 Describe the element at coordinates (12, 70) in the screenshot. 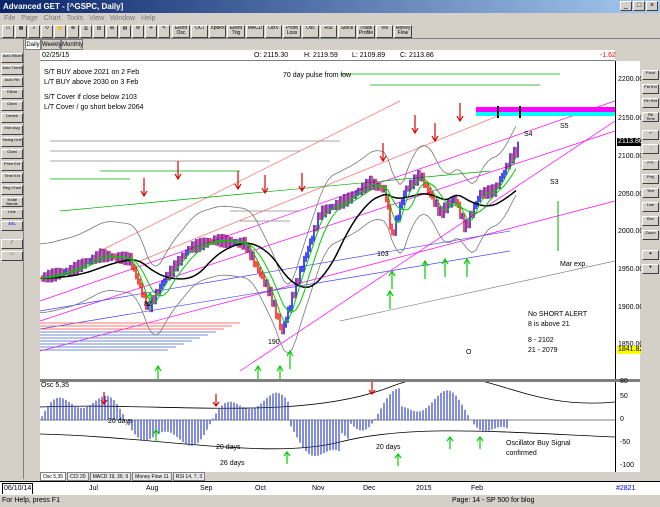

I see `tool-auto-trend: Auto Trend` at that location.